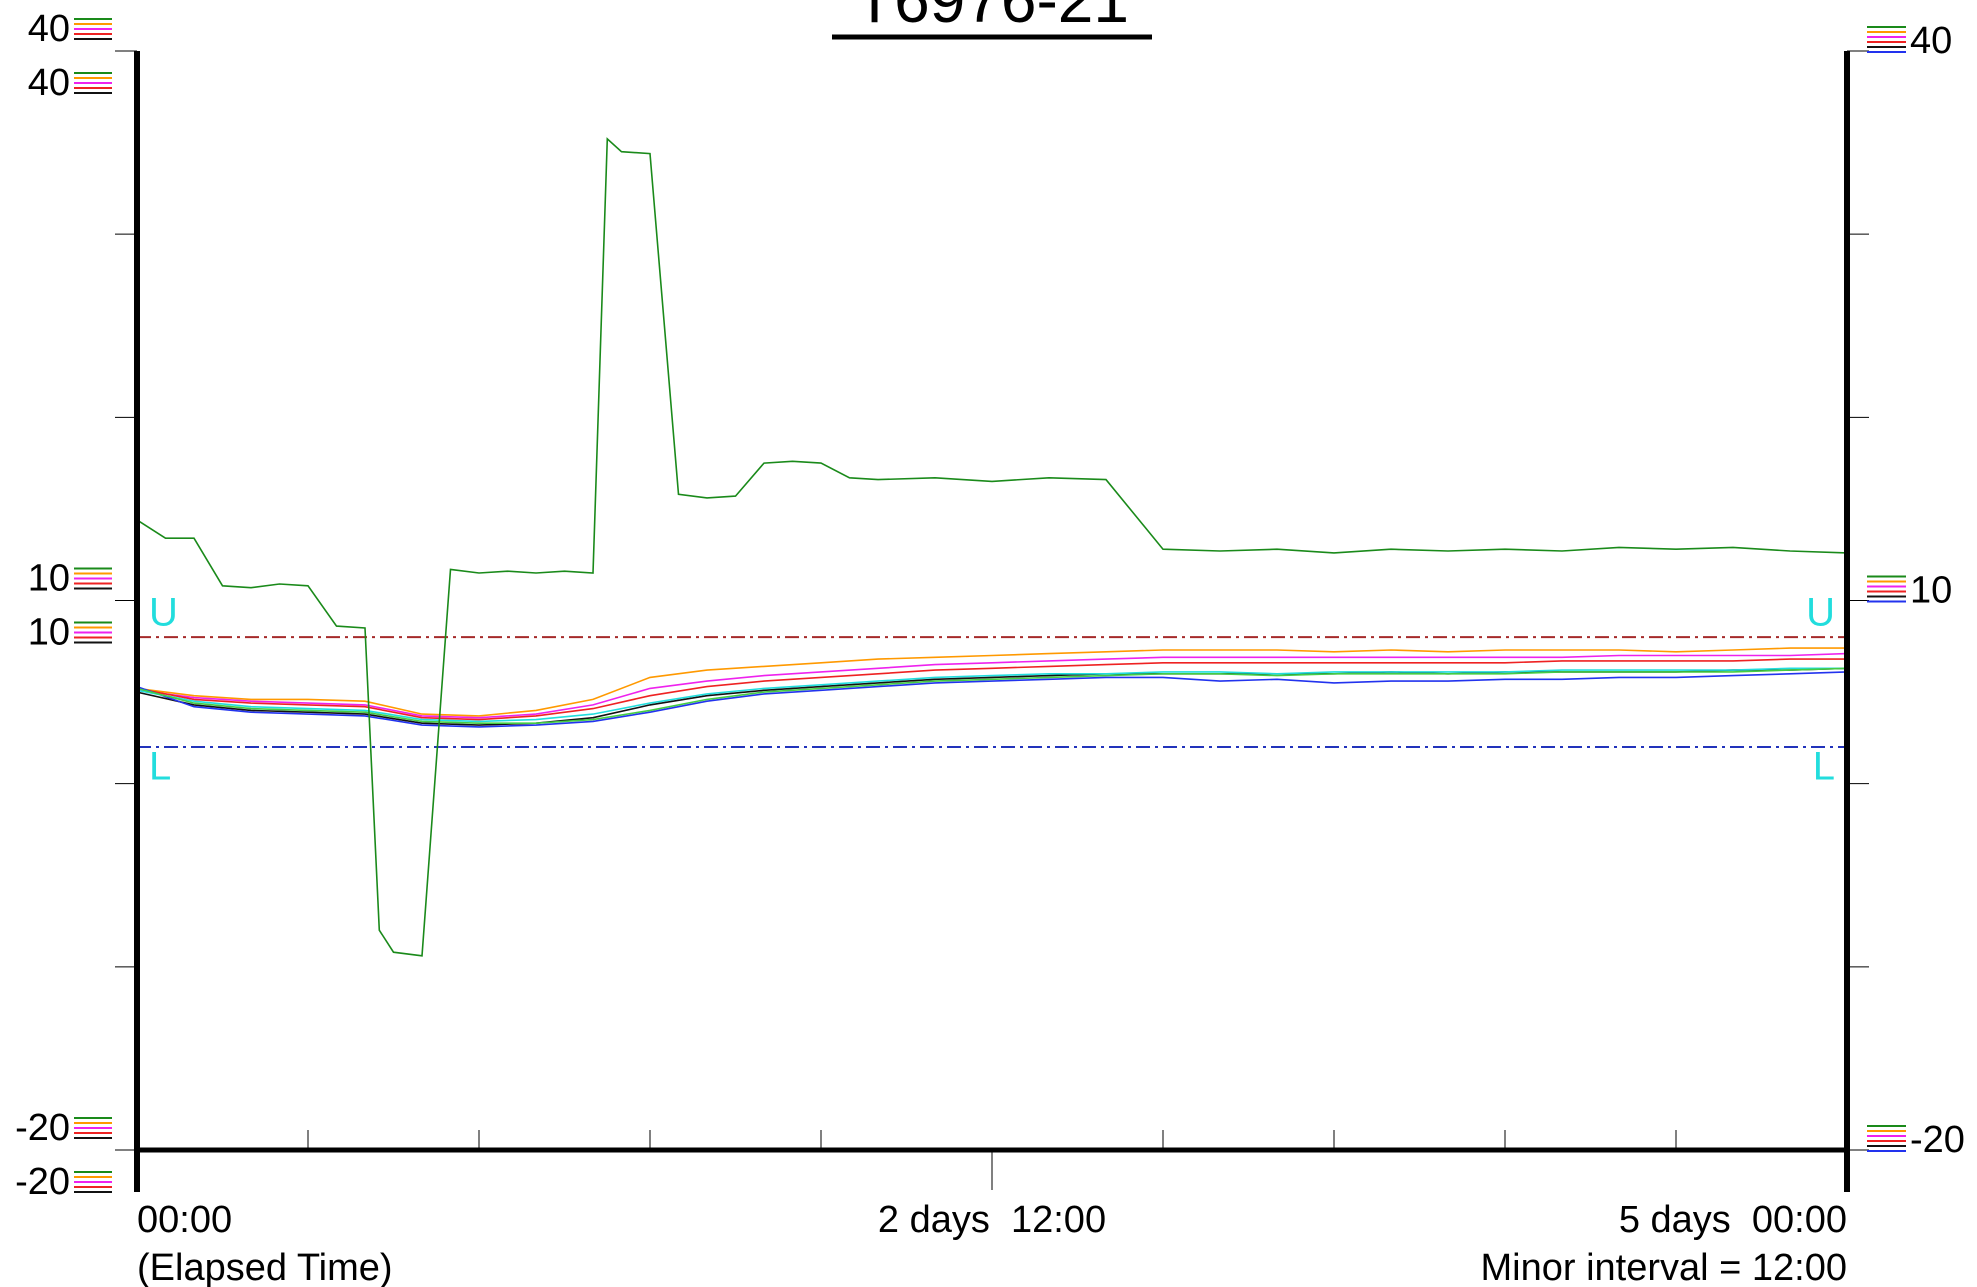 The image size is (1977, 1287). What do you see at coordinates (184, 1220) in the screenshot?
I see `x-tick-label: 00:00` at bounding box center [184, 1220].